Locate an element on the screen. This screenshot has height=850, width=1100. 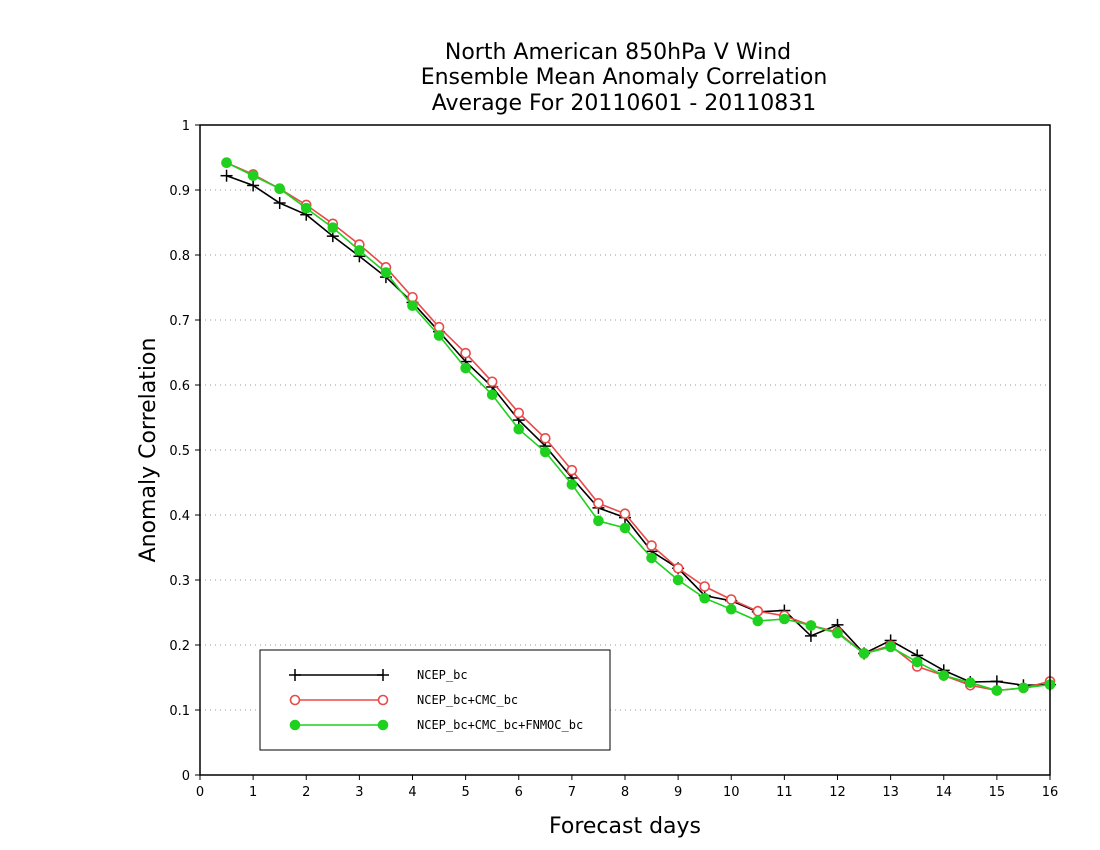
x-tick-label: 14 is located at coordinates (943, 792).